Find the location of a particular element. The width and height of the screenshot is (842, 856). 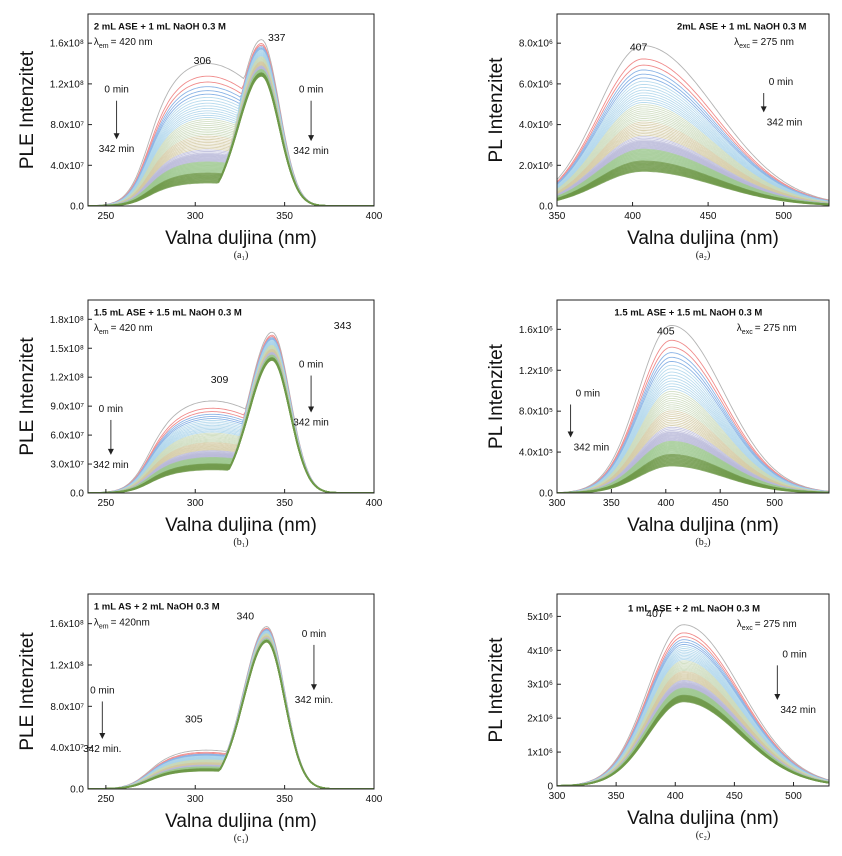

y-tick-label: 1.2x10⁸ is located at coordinates (67, 84).